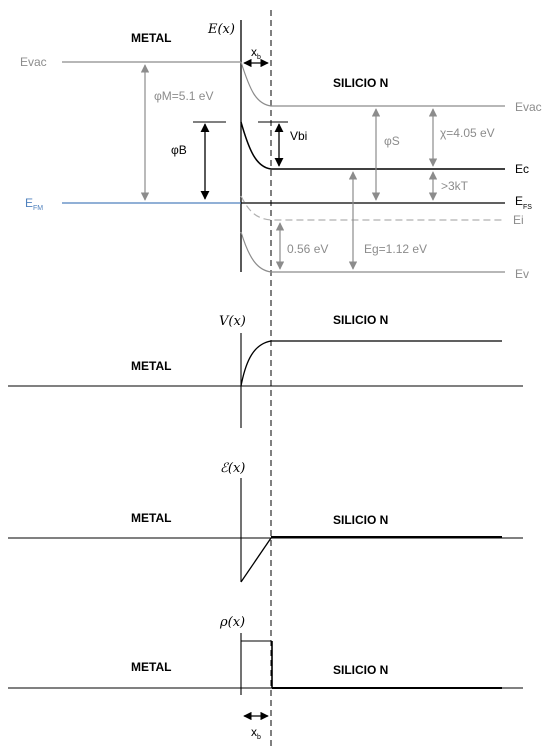  Describe the element at coordinates (528, 107) in the screenshot. I see `evac-right-label: Evac` at that location.